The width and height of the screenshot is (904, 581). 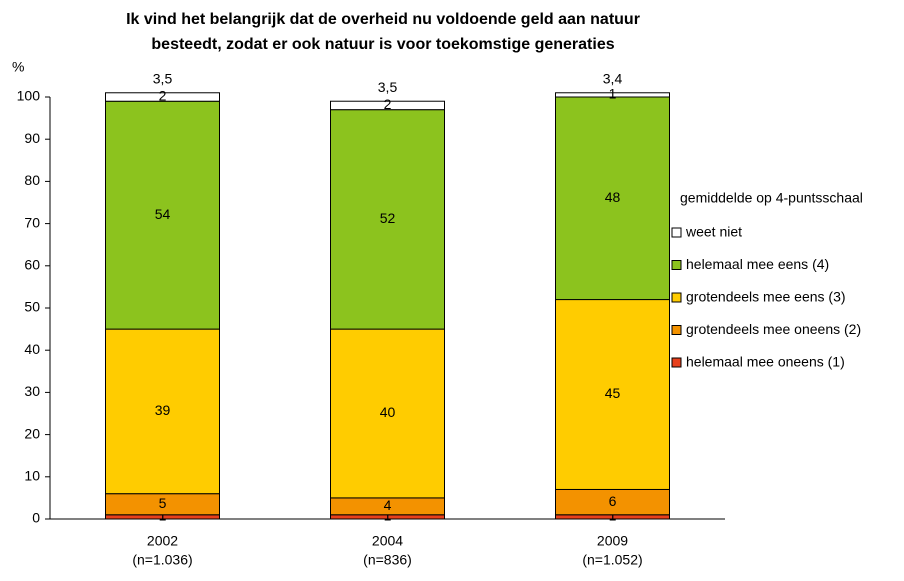 What do you see at coordinates (612, 541) in the screenshot?
I see `x-tick-label: 2009` at bounding box center [612, 541].